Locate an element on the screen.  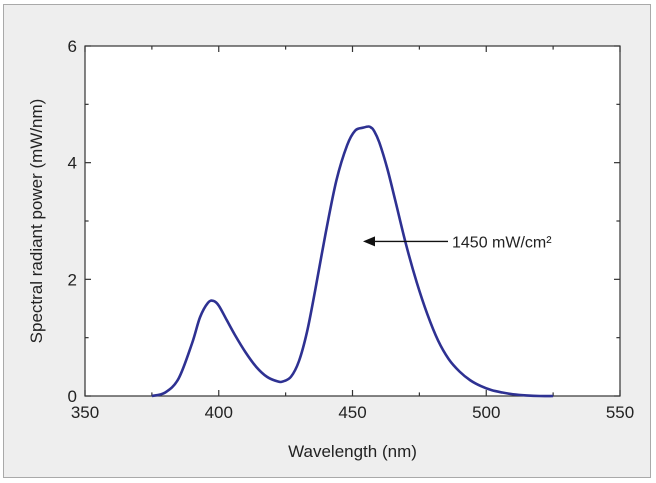
y-axis-title: Spectral radiant power (mW/nm) is located at coordinates (36, 221).